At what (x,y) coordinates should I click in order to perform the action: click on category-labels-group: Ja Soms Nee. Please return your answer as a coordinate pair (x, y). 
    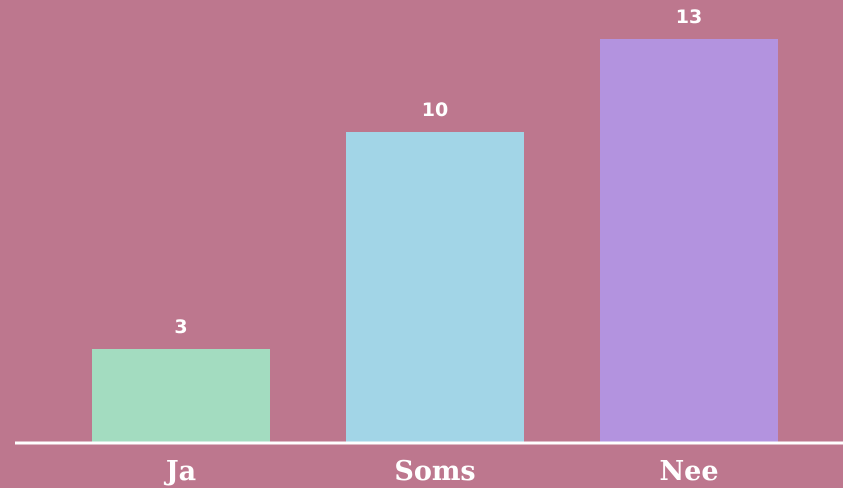
    Looking at the image, I should click on (441, 471).